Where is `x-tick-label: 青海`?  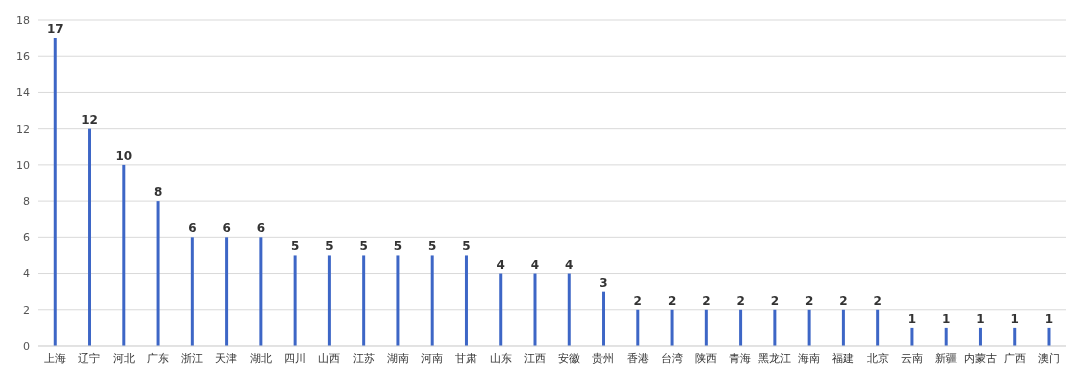
x-tick-label: 青海 is located at coordinates (740, 358).